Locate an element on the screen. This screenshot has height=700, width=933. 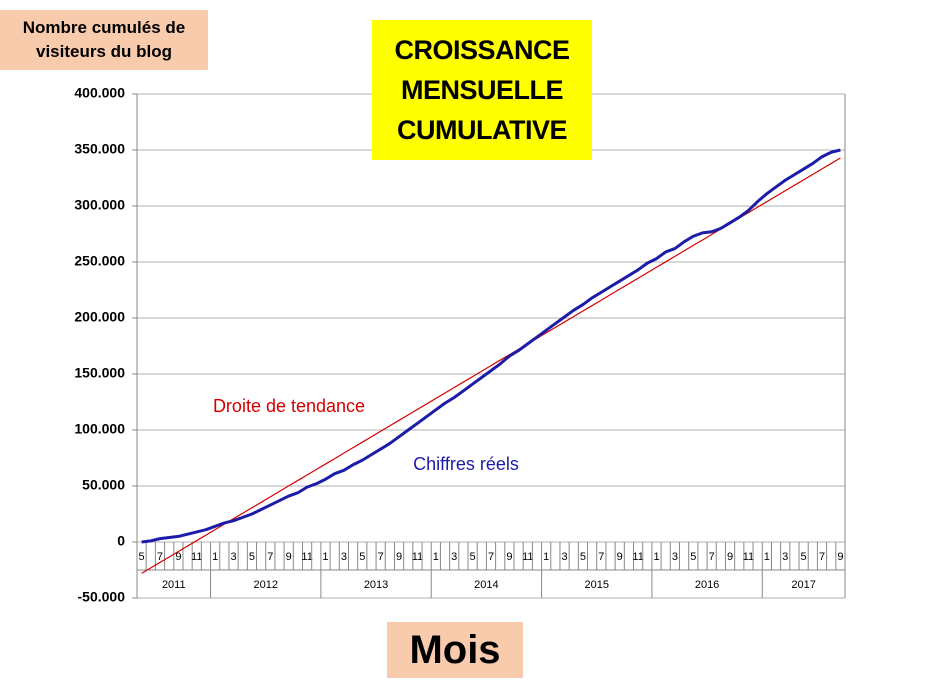
chart-title: CROISSANCE MENSUELLE CUMULATIVE is located at coordinates (482, 90).